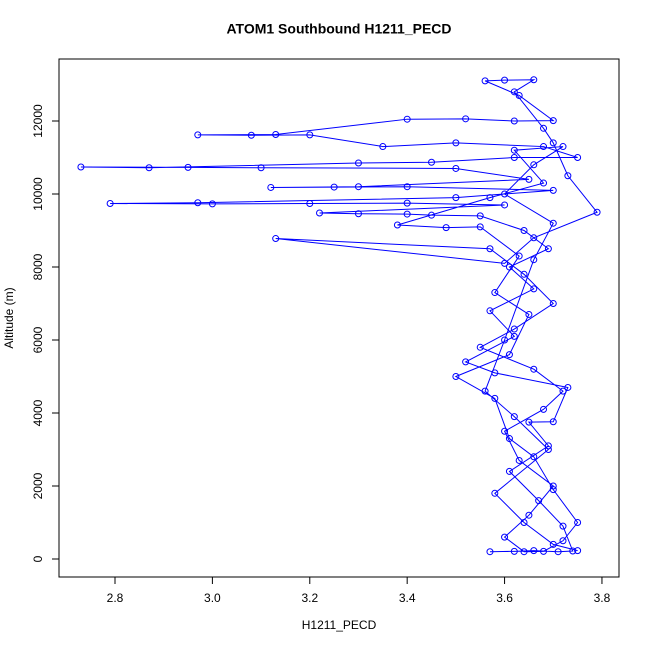 The height and width of the screenshot is (655, 650). Describe the element at coordinates (38, 194) in the screenshot. I see `y-tick-label: 10000` at that location.